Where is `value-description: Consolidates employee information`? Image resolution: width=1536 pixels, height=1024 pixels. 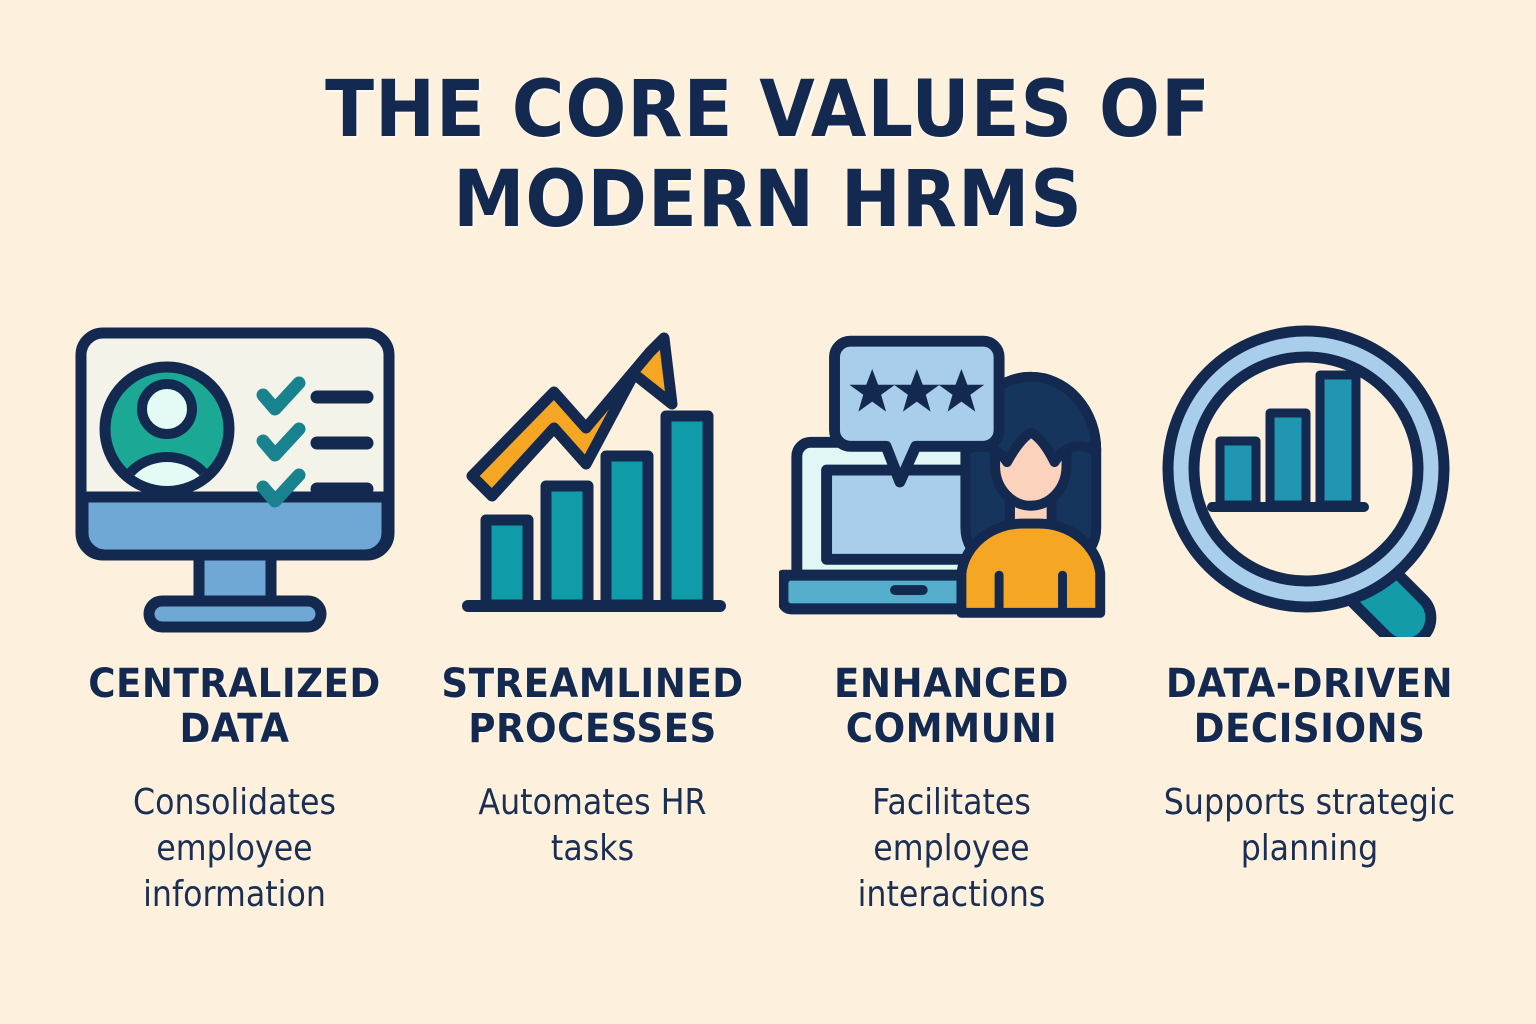
value-description: Consolidates employee information is located at coordinates (234, 848).